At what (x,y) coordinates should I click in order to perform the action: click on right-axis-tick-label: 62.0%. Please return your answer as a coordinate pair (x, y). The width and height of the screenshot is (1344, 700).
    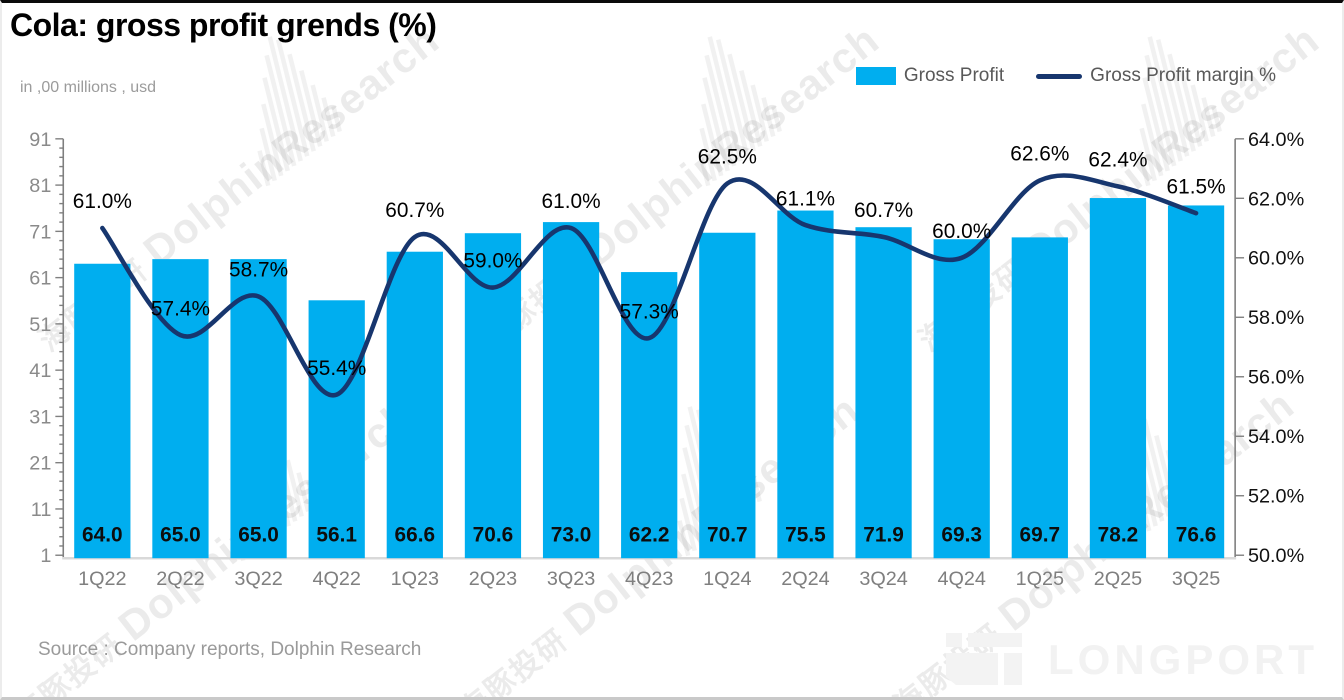
    Looking at the image, I should click on (1276, 199).